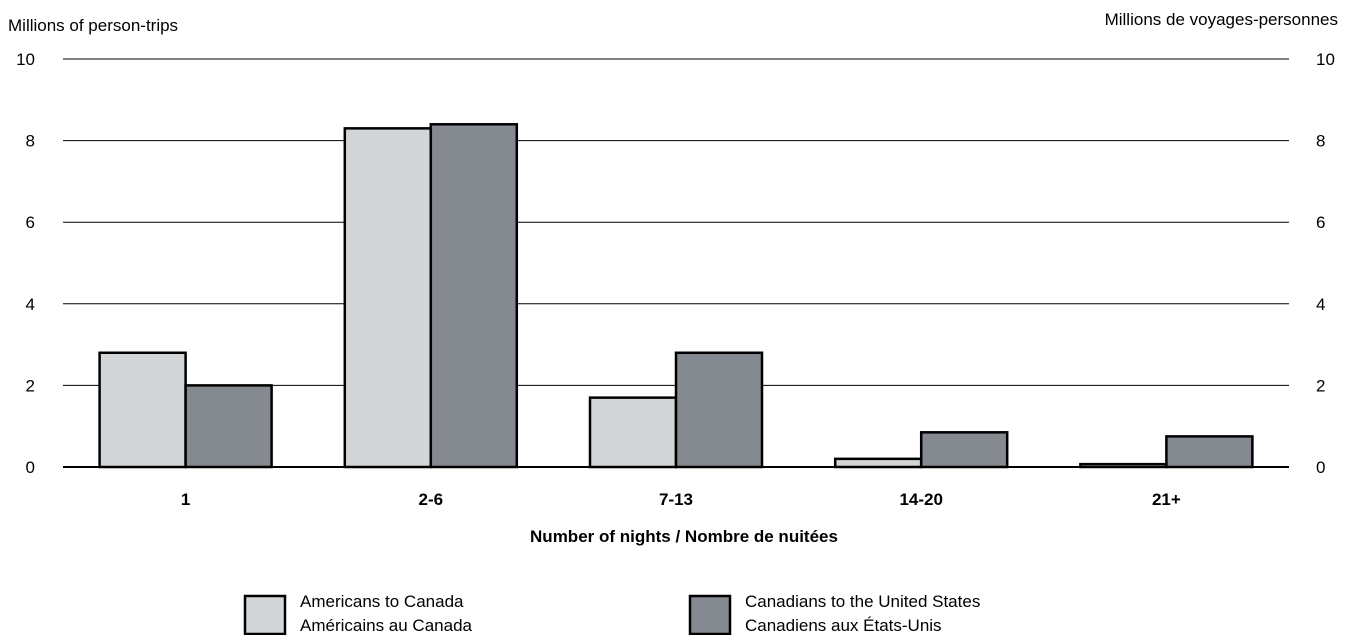  Describe the element at coordinates (684, 536) in the screenshot. I see `x-axis-title: Number of nights / Nombre de nuitées` at that location.